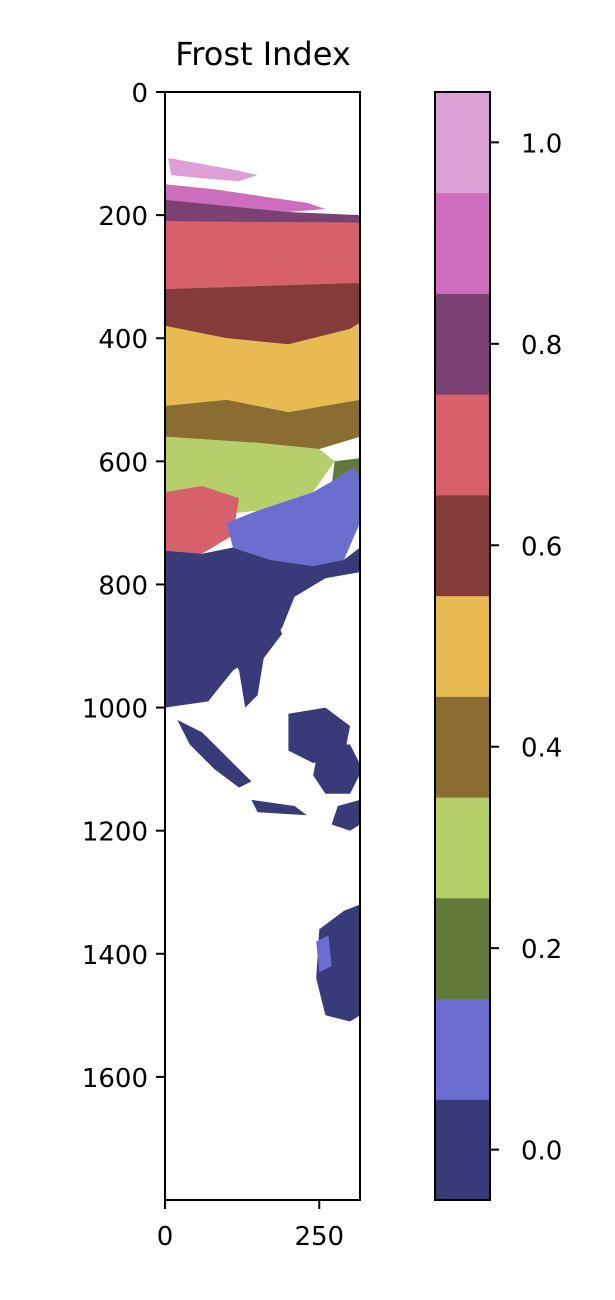  What do you see at coordinates (324, 954) in the screenshot?
I see `region-australia-coast-blue` at bounding box center [324, 954].